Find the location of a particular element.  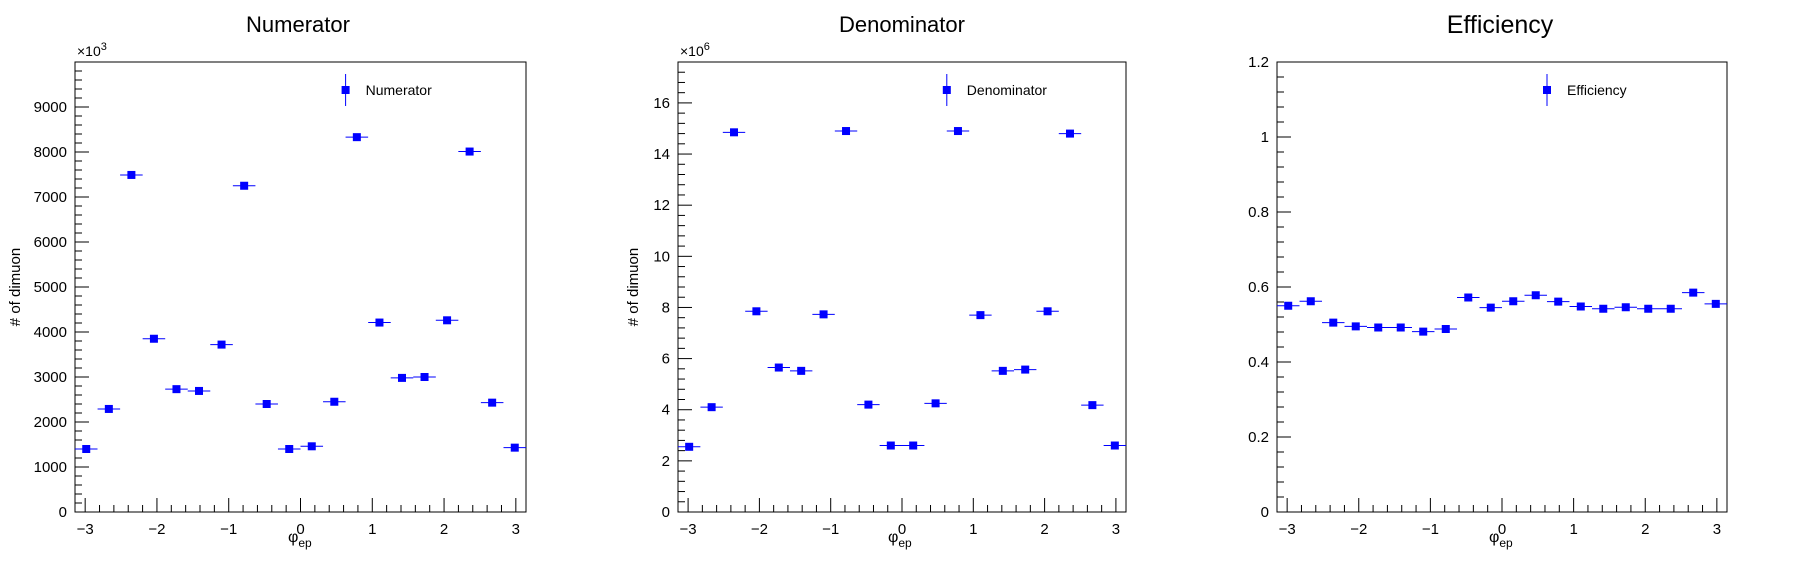

y-tick-label: 16 is located at coordinates (661, 103).